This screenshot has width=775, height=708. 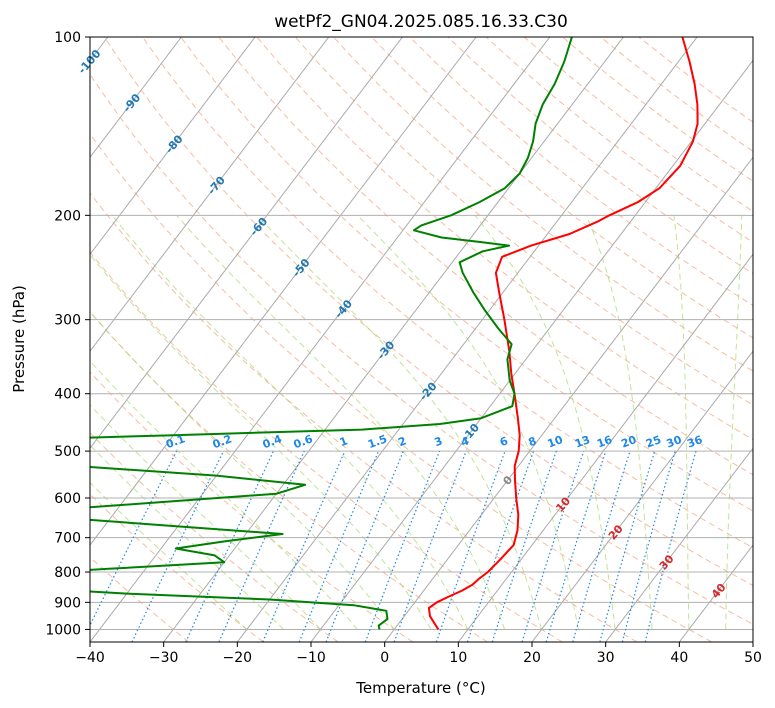 What do you see at coordinates (67, 321) in the screenshot?
I see `y-tick-label: 300` at bounding box center [67, 321].